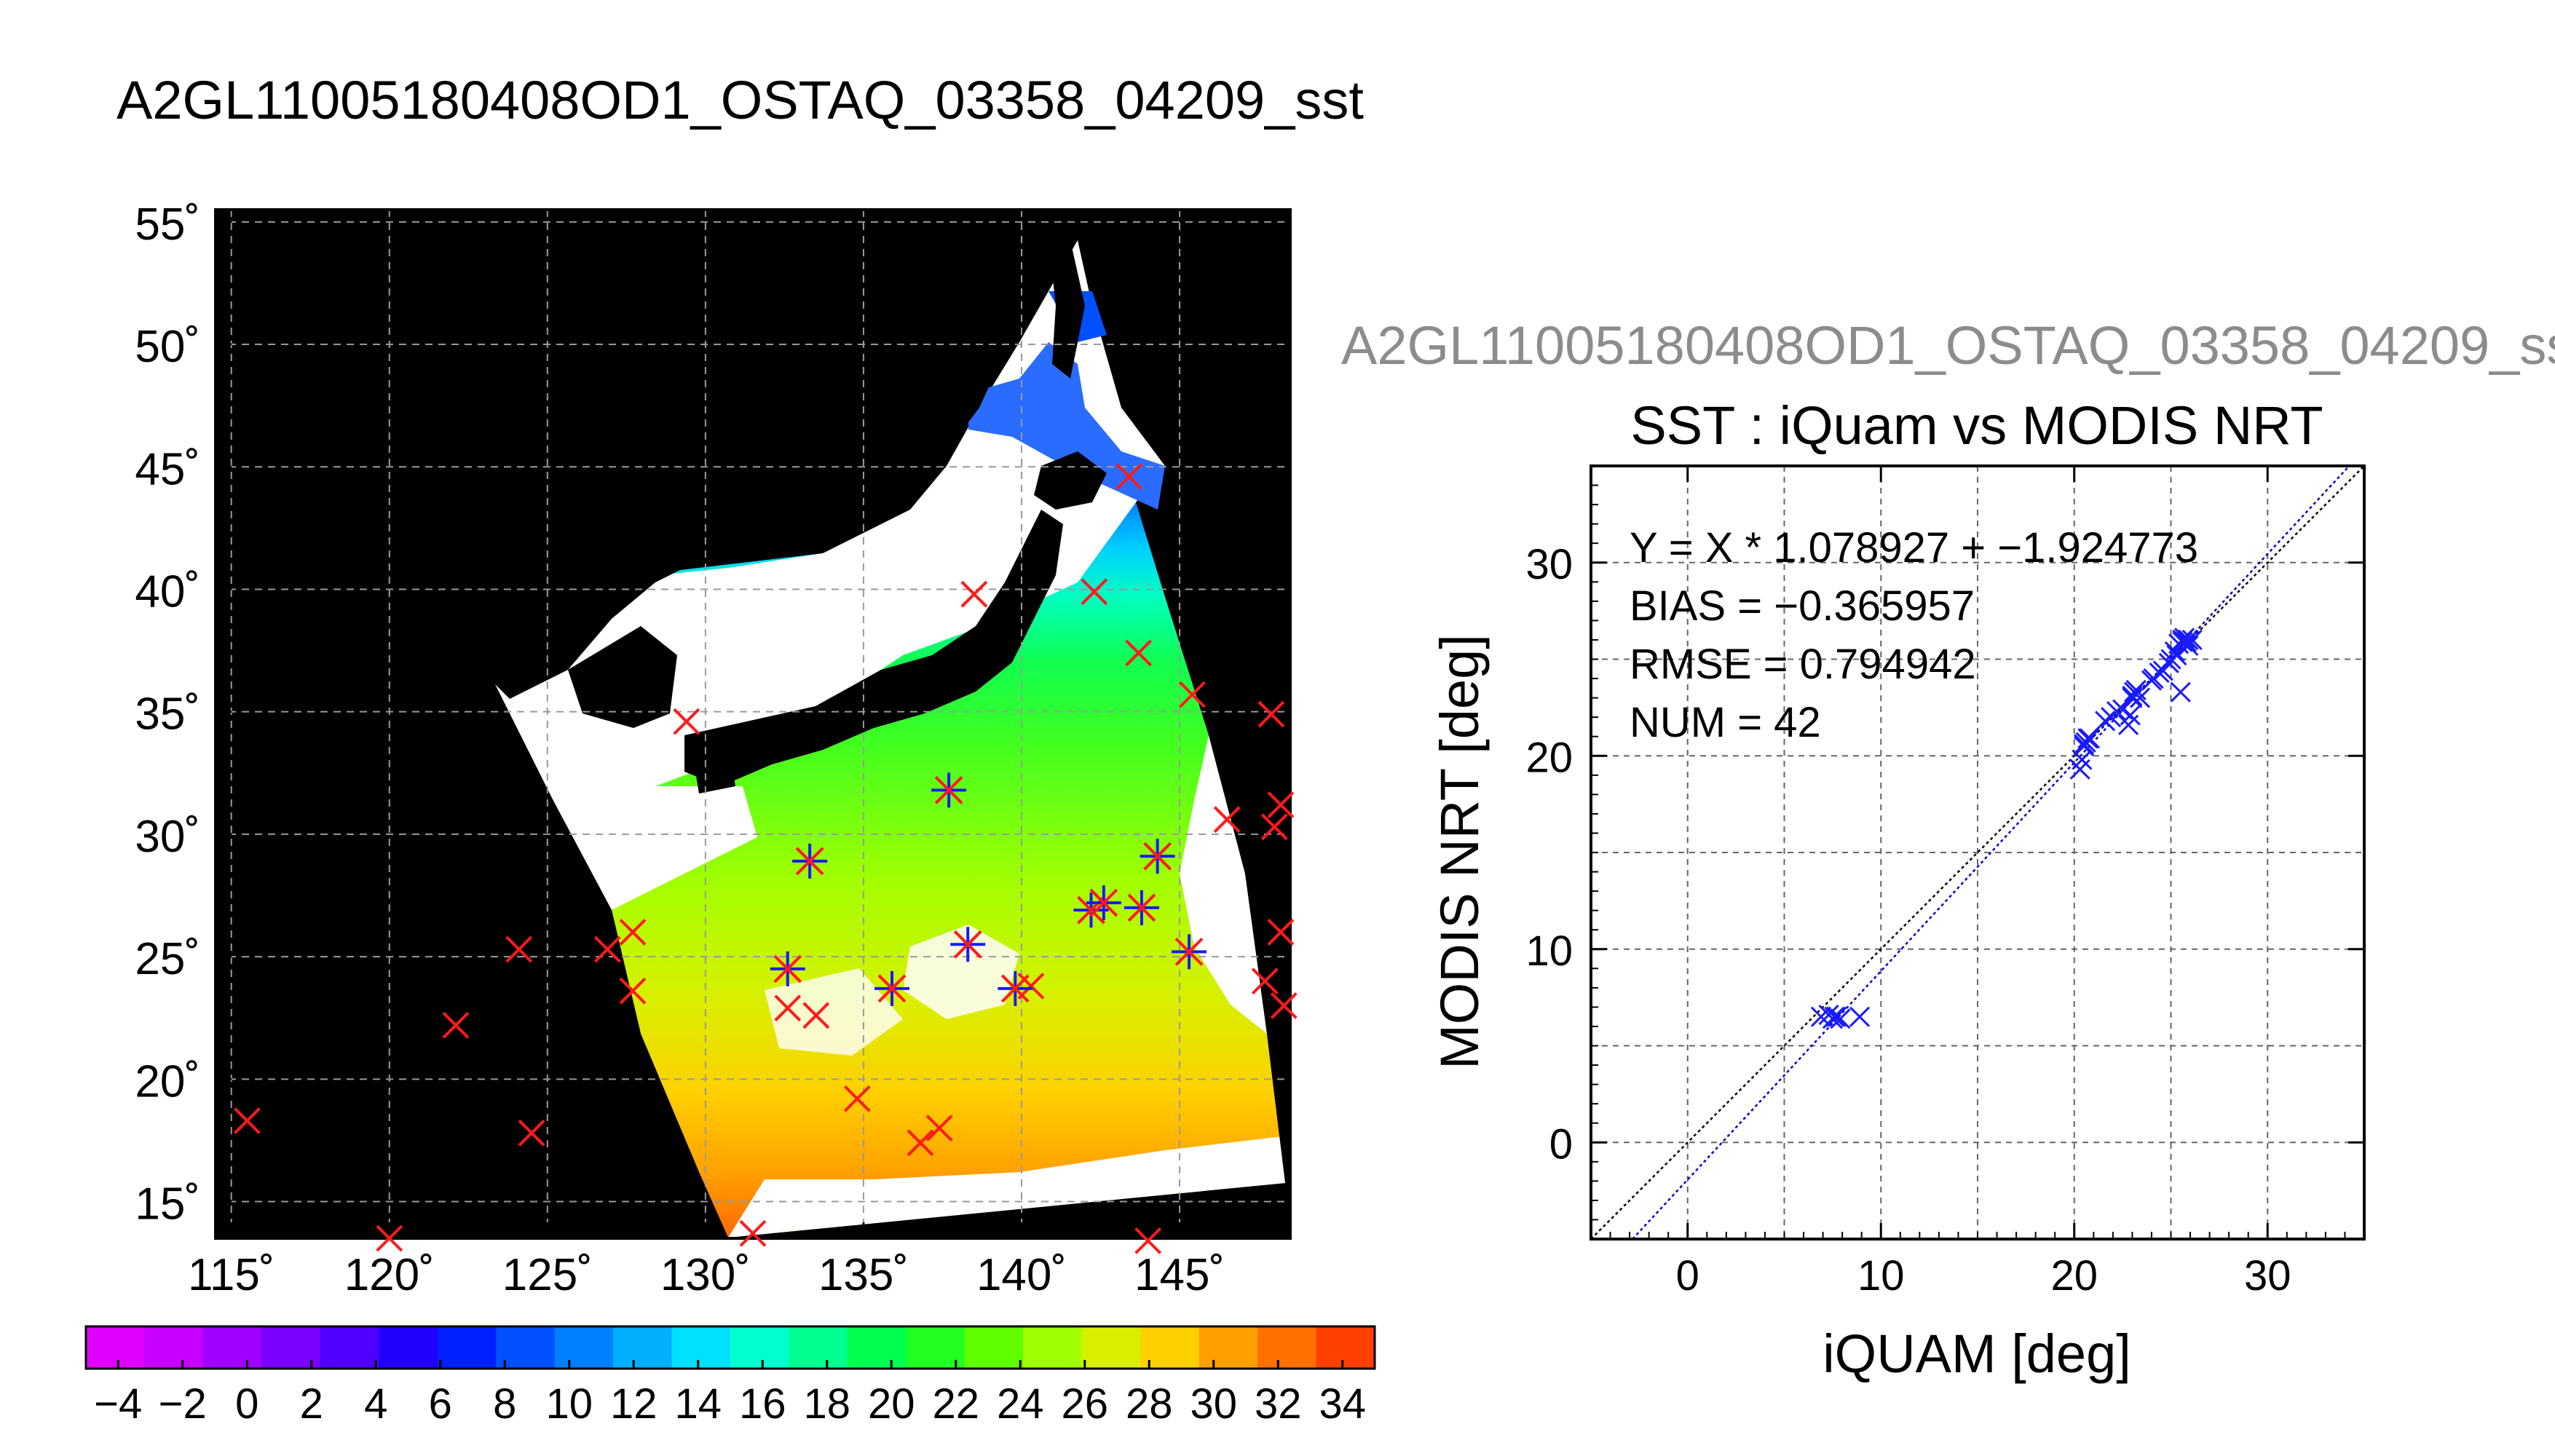 This screenshot has width=2555, height=1456. I want to click on scatter-x-tick-label: 30, so click(2267, 1275).